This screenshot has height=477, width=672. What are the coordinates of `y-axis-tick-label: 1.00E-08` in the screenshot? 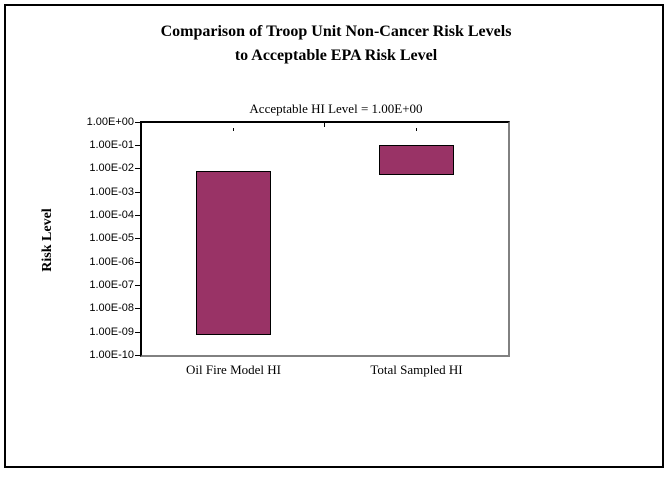 It's located at (111, 308).